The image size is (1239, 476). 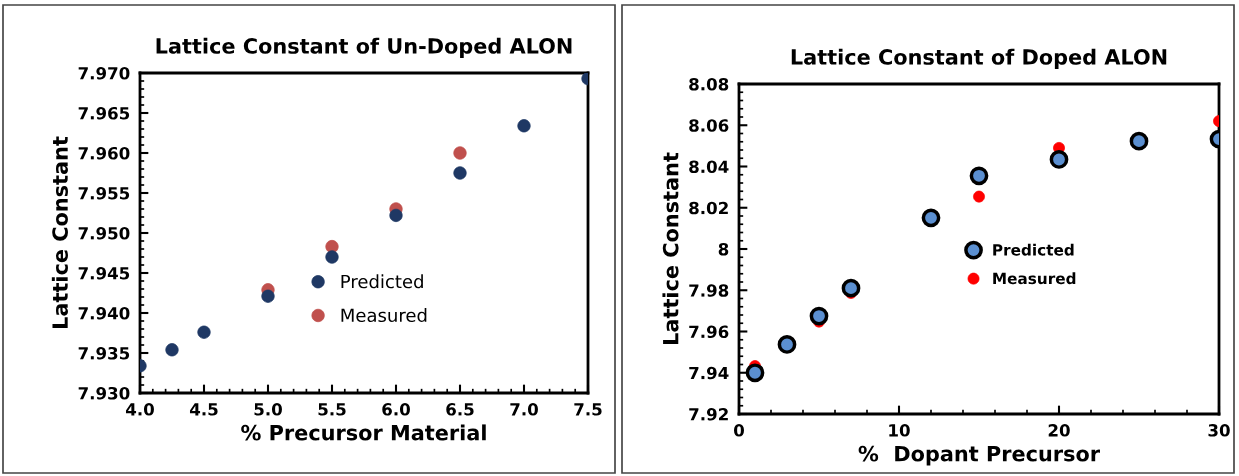 I want to click on x-axis-title: % Precursor Material, so click(x=363, y=432).